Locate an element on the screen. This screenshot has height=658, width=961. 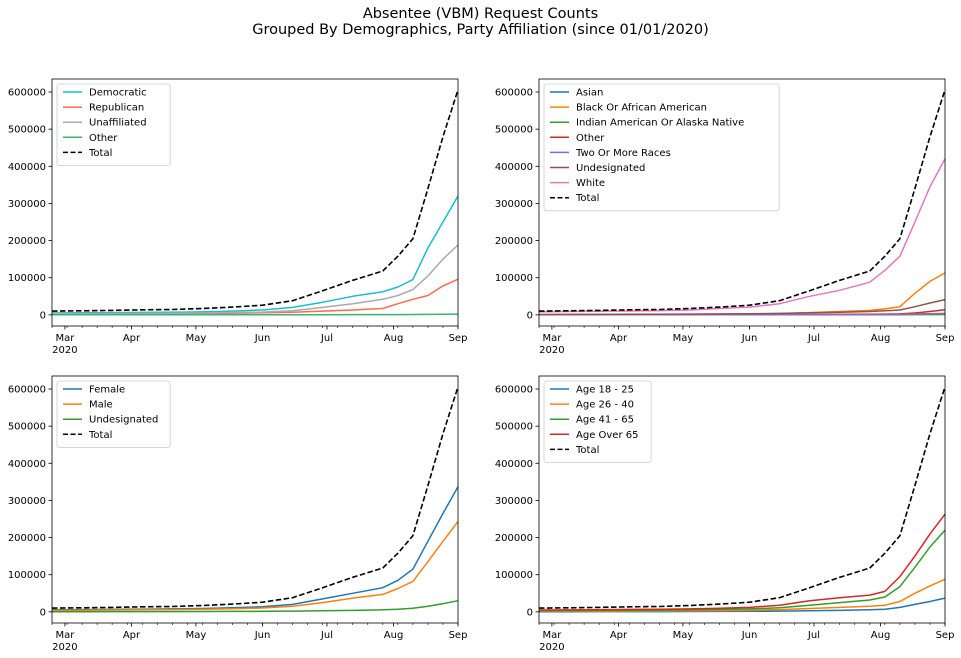
legend: Female Male Undesignated Total is located at coordinates (113, 414).